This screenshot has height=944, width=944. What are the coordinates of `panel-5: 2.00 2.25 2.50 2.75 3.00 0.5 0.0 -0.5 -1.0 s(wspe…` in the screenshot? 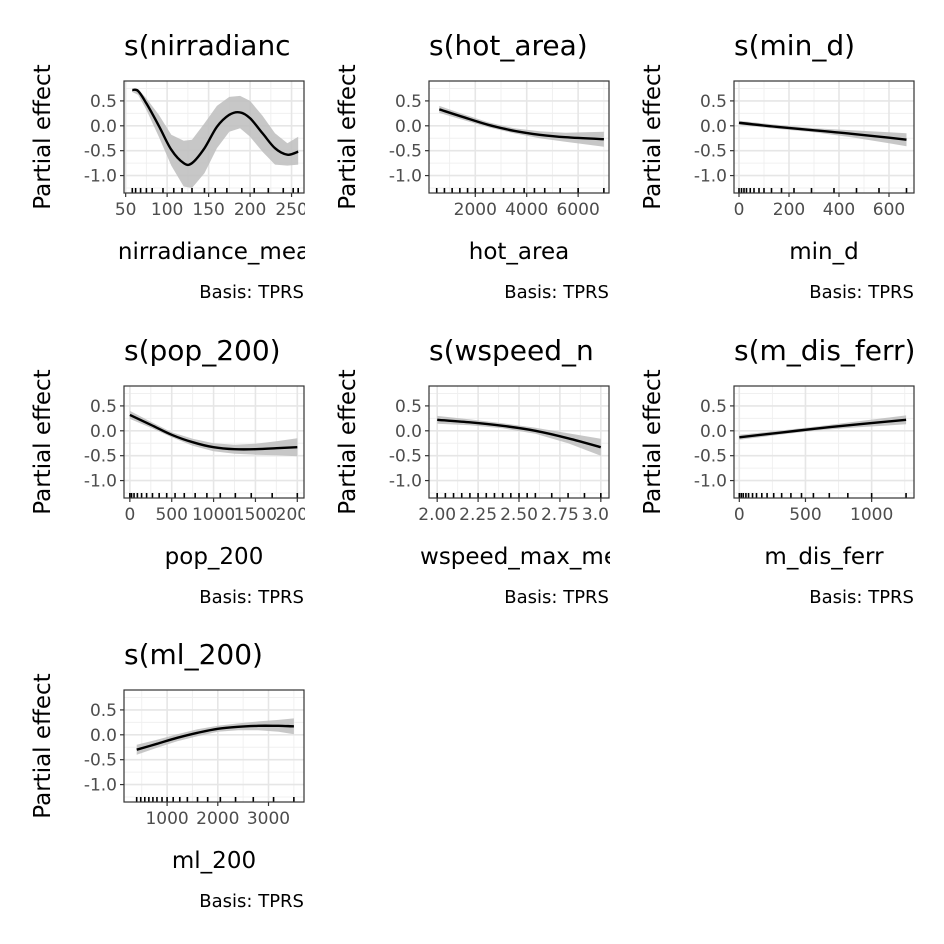 It's located at (477, 471).